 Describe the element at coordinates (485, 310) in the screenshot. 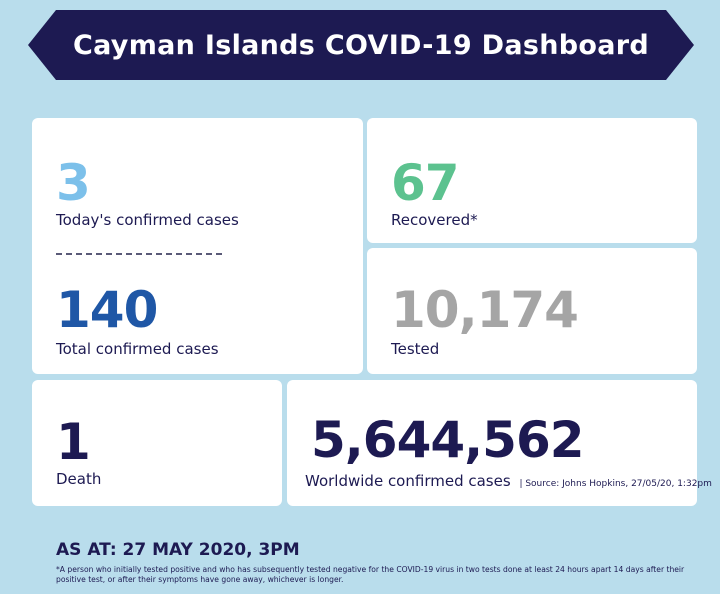

I see `tested-value: 10,174` at that location.